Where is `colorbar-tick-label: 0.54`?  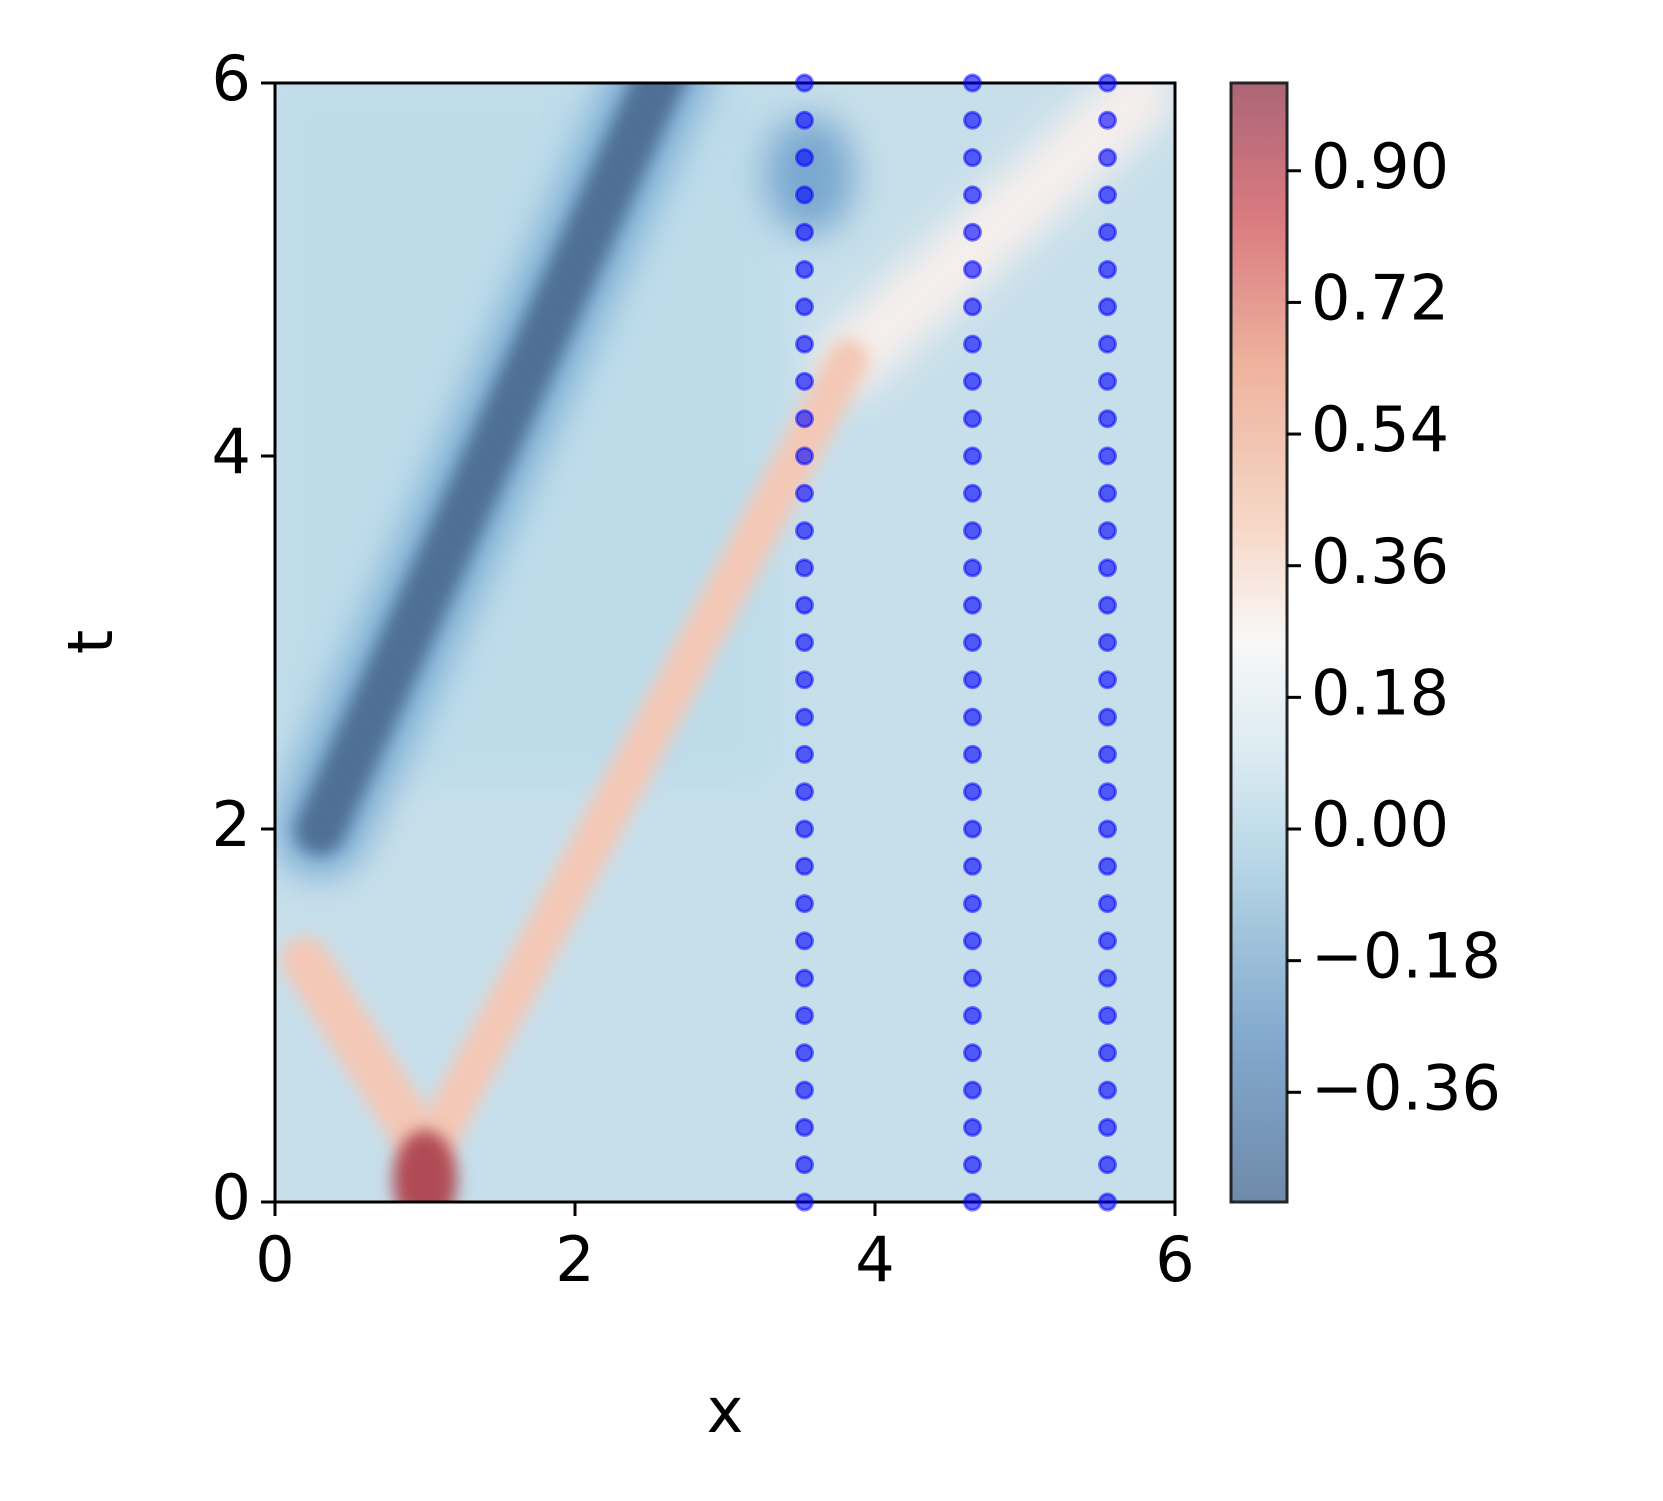 colorbar-tick-label: 0.54 is located at coordinates (1380, 429).